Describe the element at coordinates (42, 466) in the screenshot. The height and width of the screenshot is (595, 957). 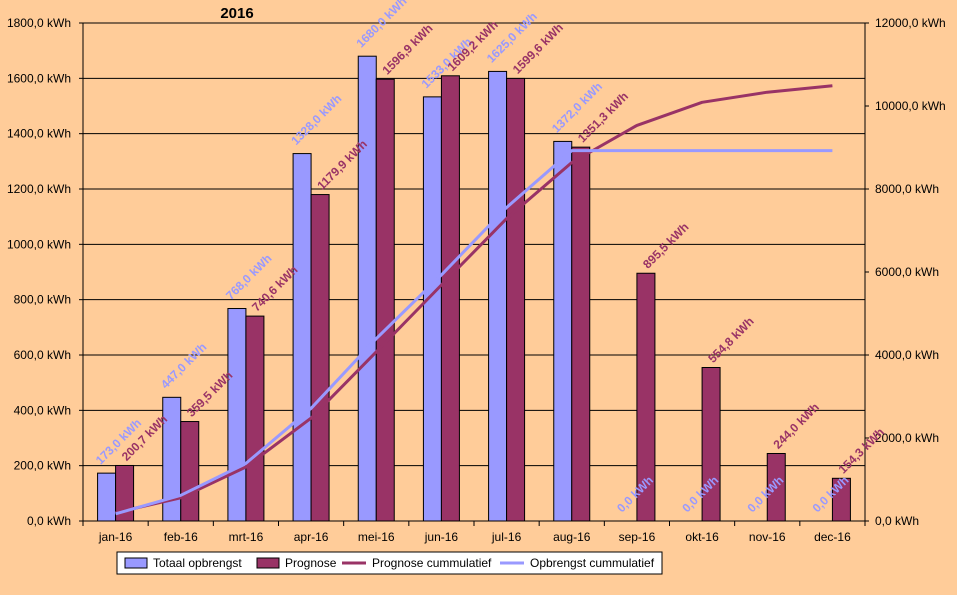
I see `y-left-tick-label: 200,0 kWh` at that location.